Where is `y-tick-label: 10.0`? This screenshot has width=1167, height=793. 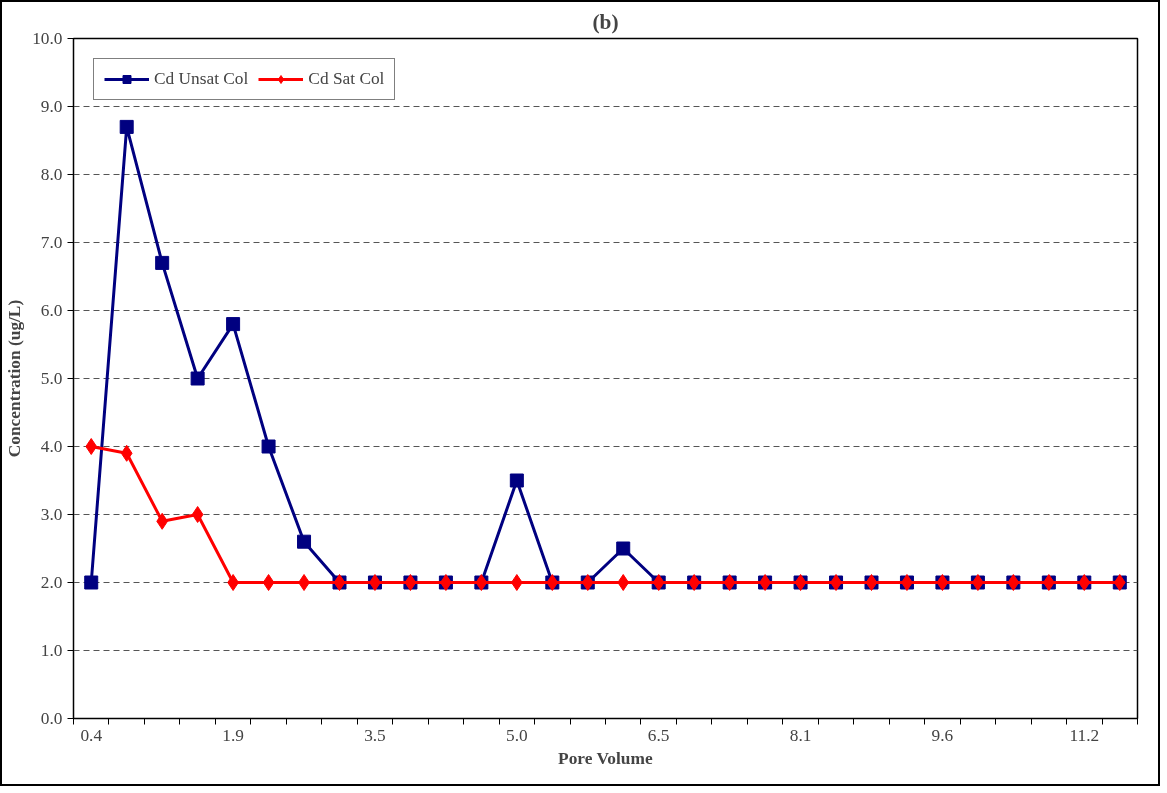 y-tick-label: 10.0 is located at coordinates (47, 38).